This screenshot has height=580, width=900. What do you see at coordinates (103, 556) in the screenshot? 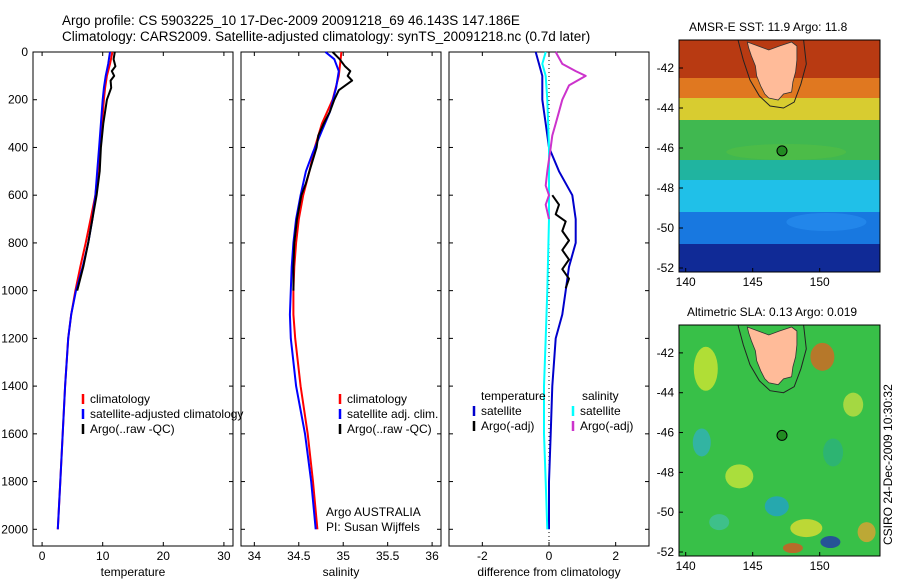
I see `x-tick-label: 10` at bounding box center [103, 556].